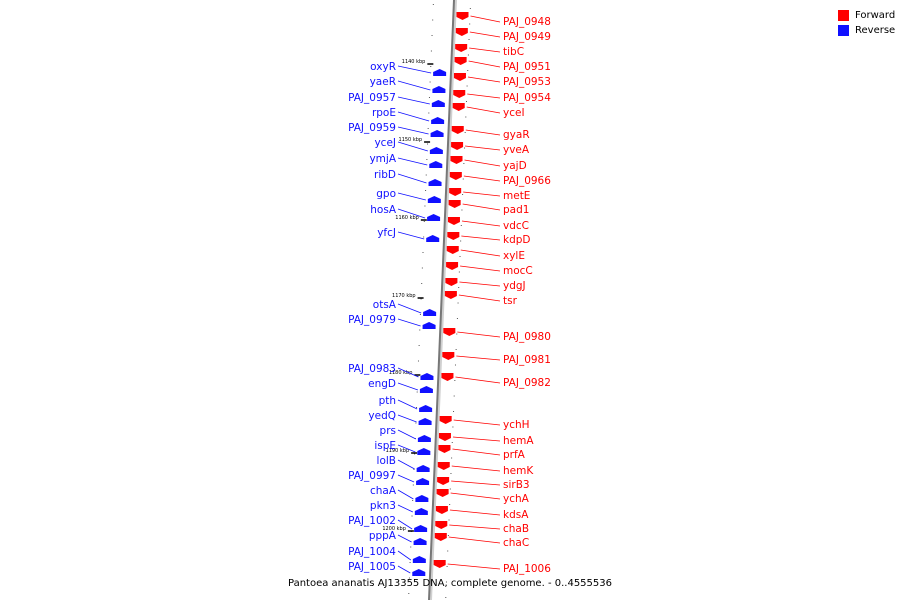  I want to click on tick-label: 1160 kbp, so click(407, 218).